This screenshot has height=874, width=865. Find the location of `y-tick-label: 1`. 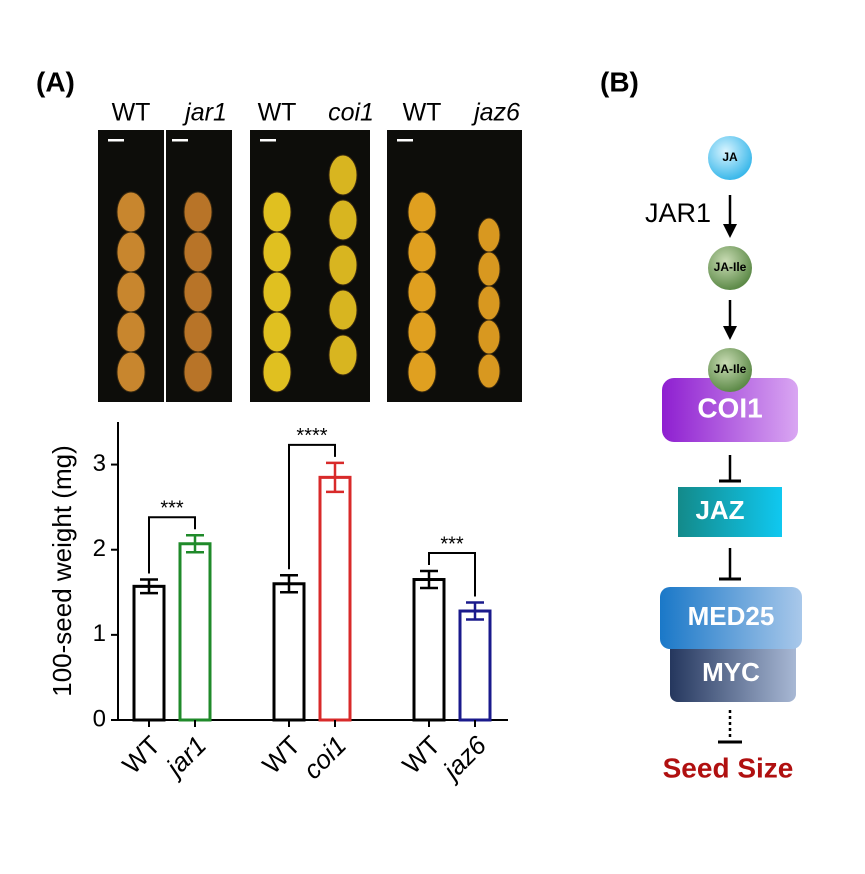

y-tick-label: 1 is located at coordinates (99, 633).